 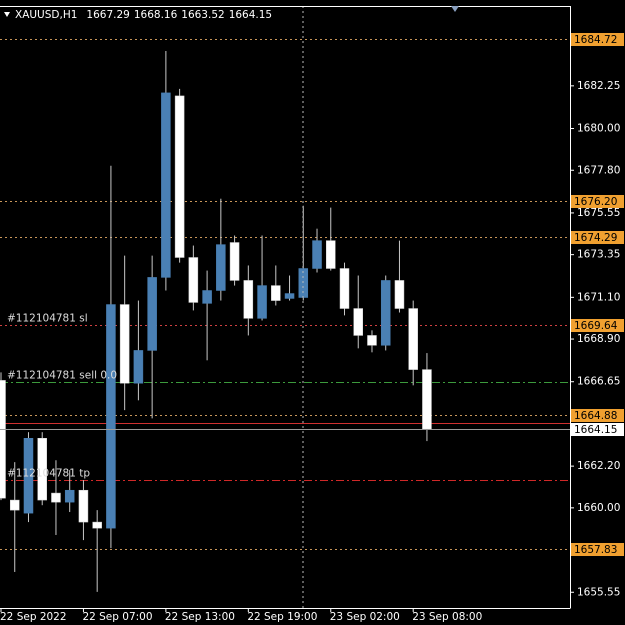 I want to click on order-tag-bg, so click(x=597, y=325).